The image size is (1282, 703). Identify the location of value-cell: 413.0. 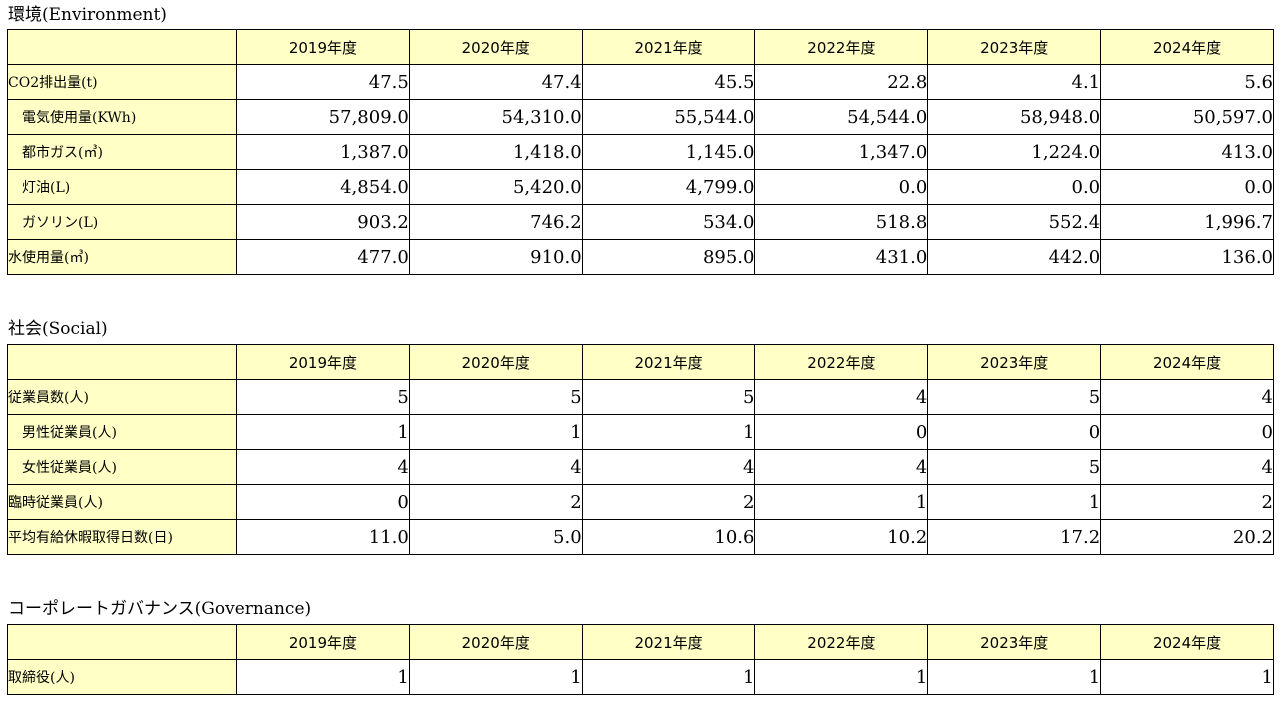
(1187, 152).